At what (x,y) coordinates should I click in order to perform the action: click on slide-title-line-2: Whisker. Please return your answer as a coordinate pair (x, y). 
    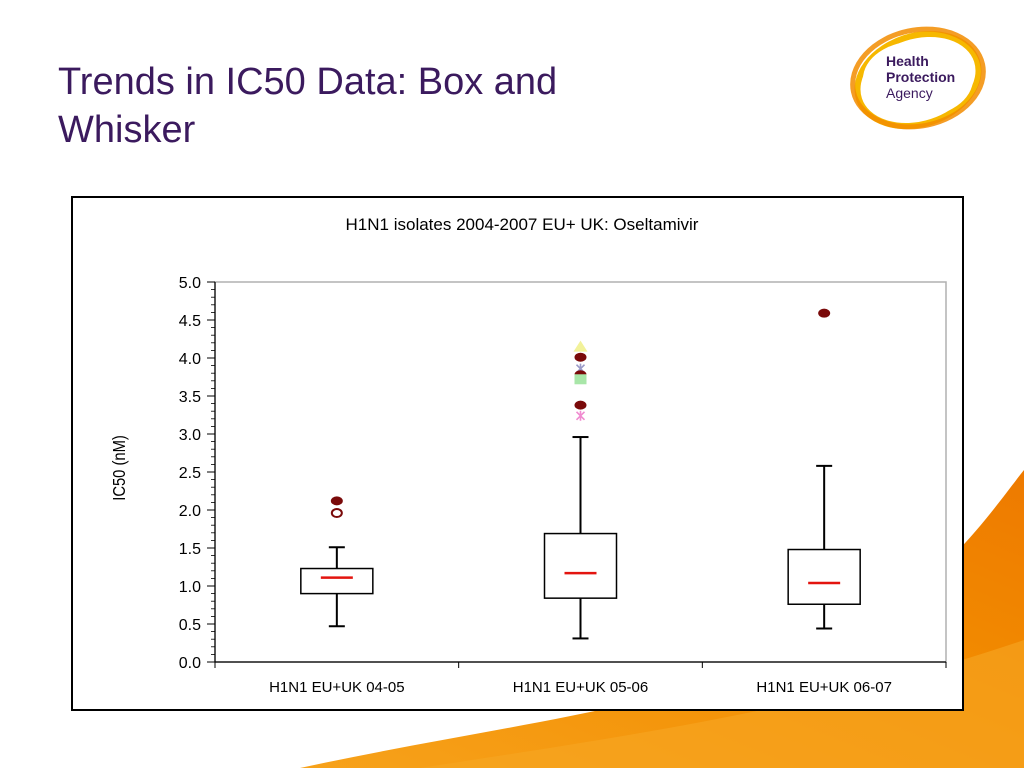
    Looking at the image, I should click on (127, 130).